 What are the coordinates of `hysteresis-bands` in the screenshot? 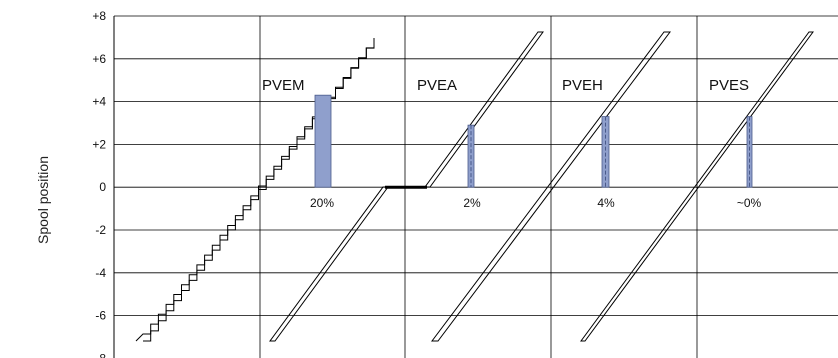 It's located at (533, 141).